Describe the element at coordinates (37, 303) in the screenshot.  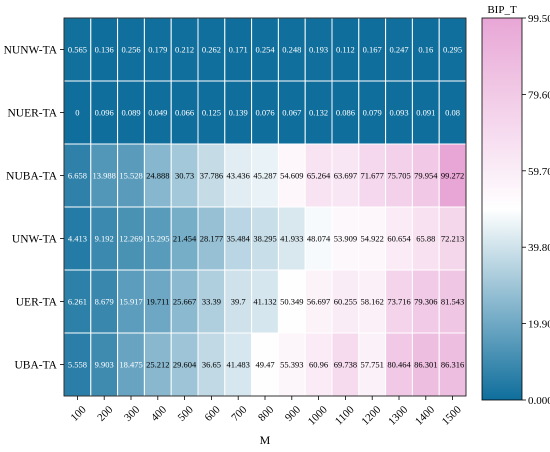
I see `y-tick-label: UER-TA` at that location.